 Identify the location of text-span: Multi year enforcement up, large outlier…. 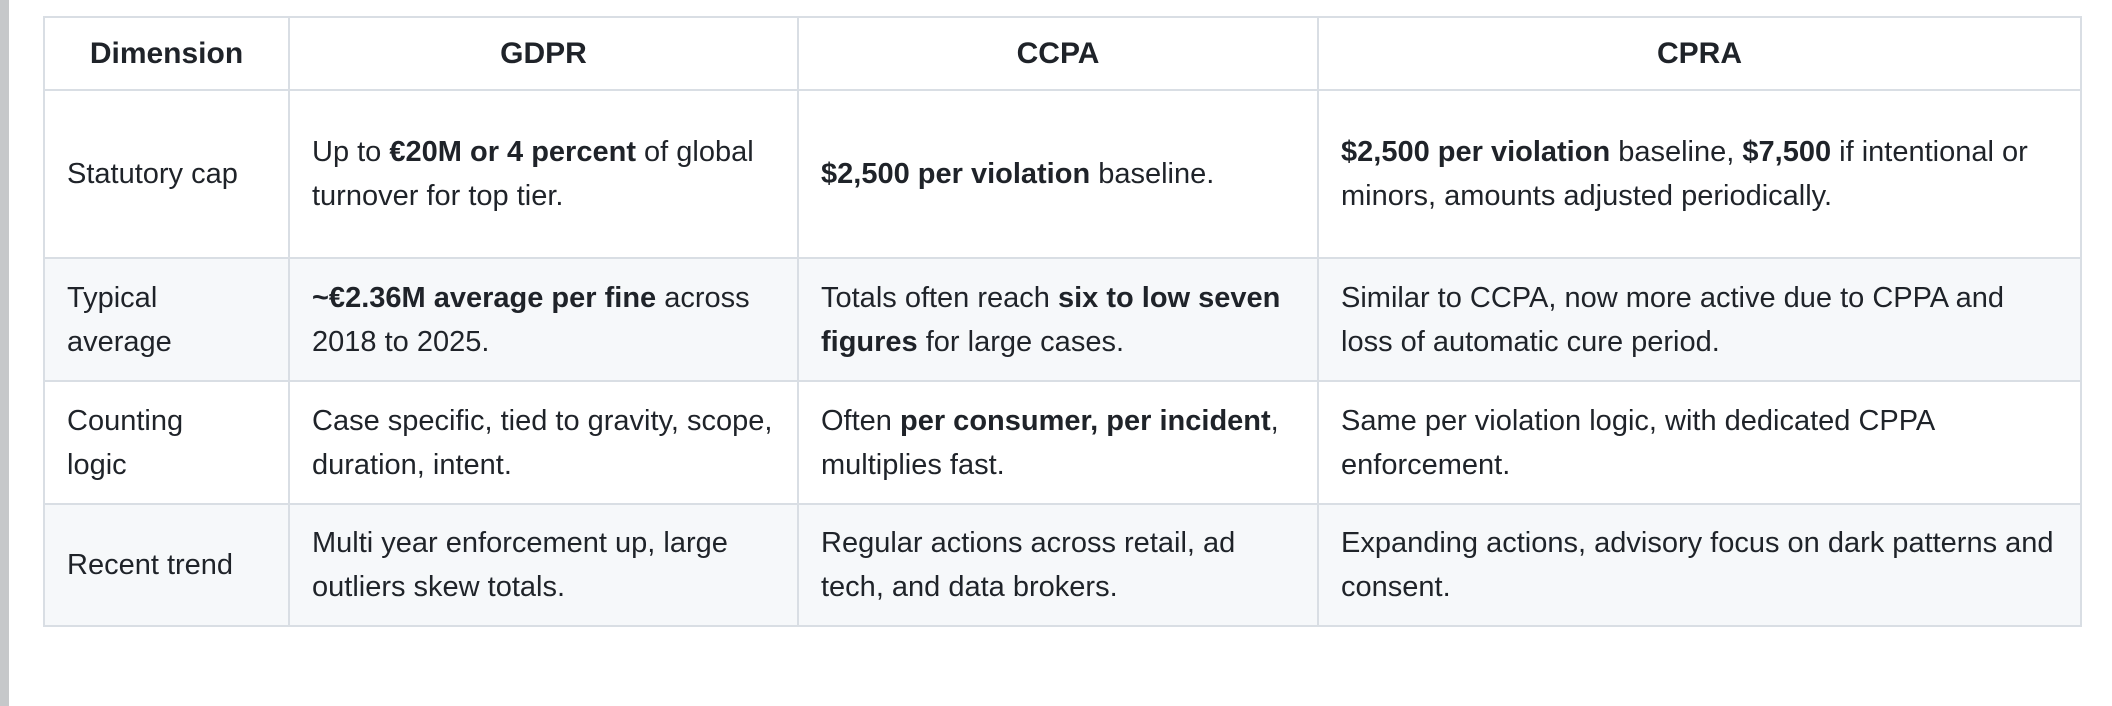
(520, 565).